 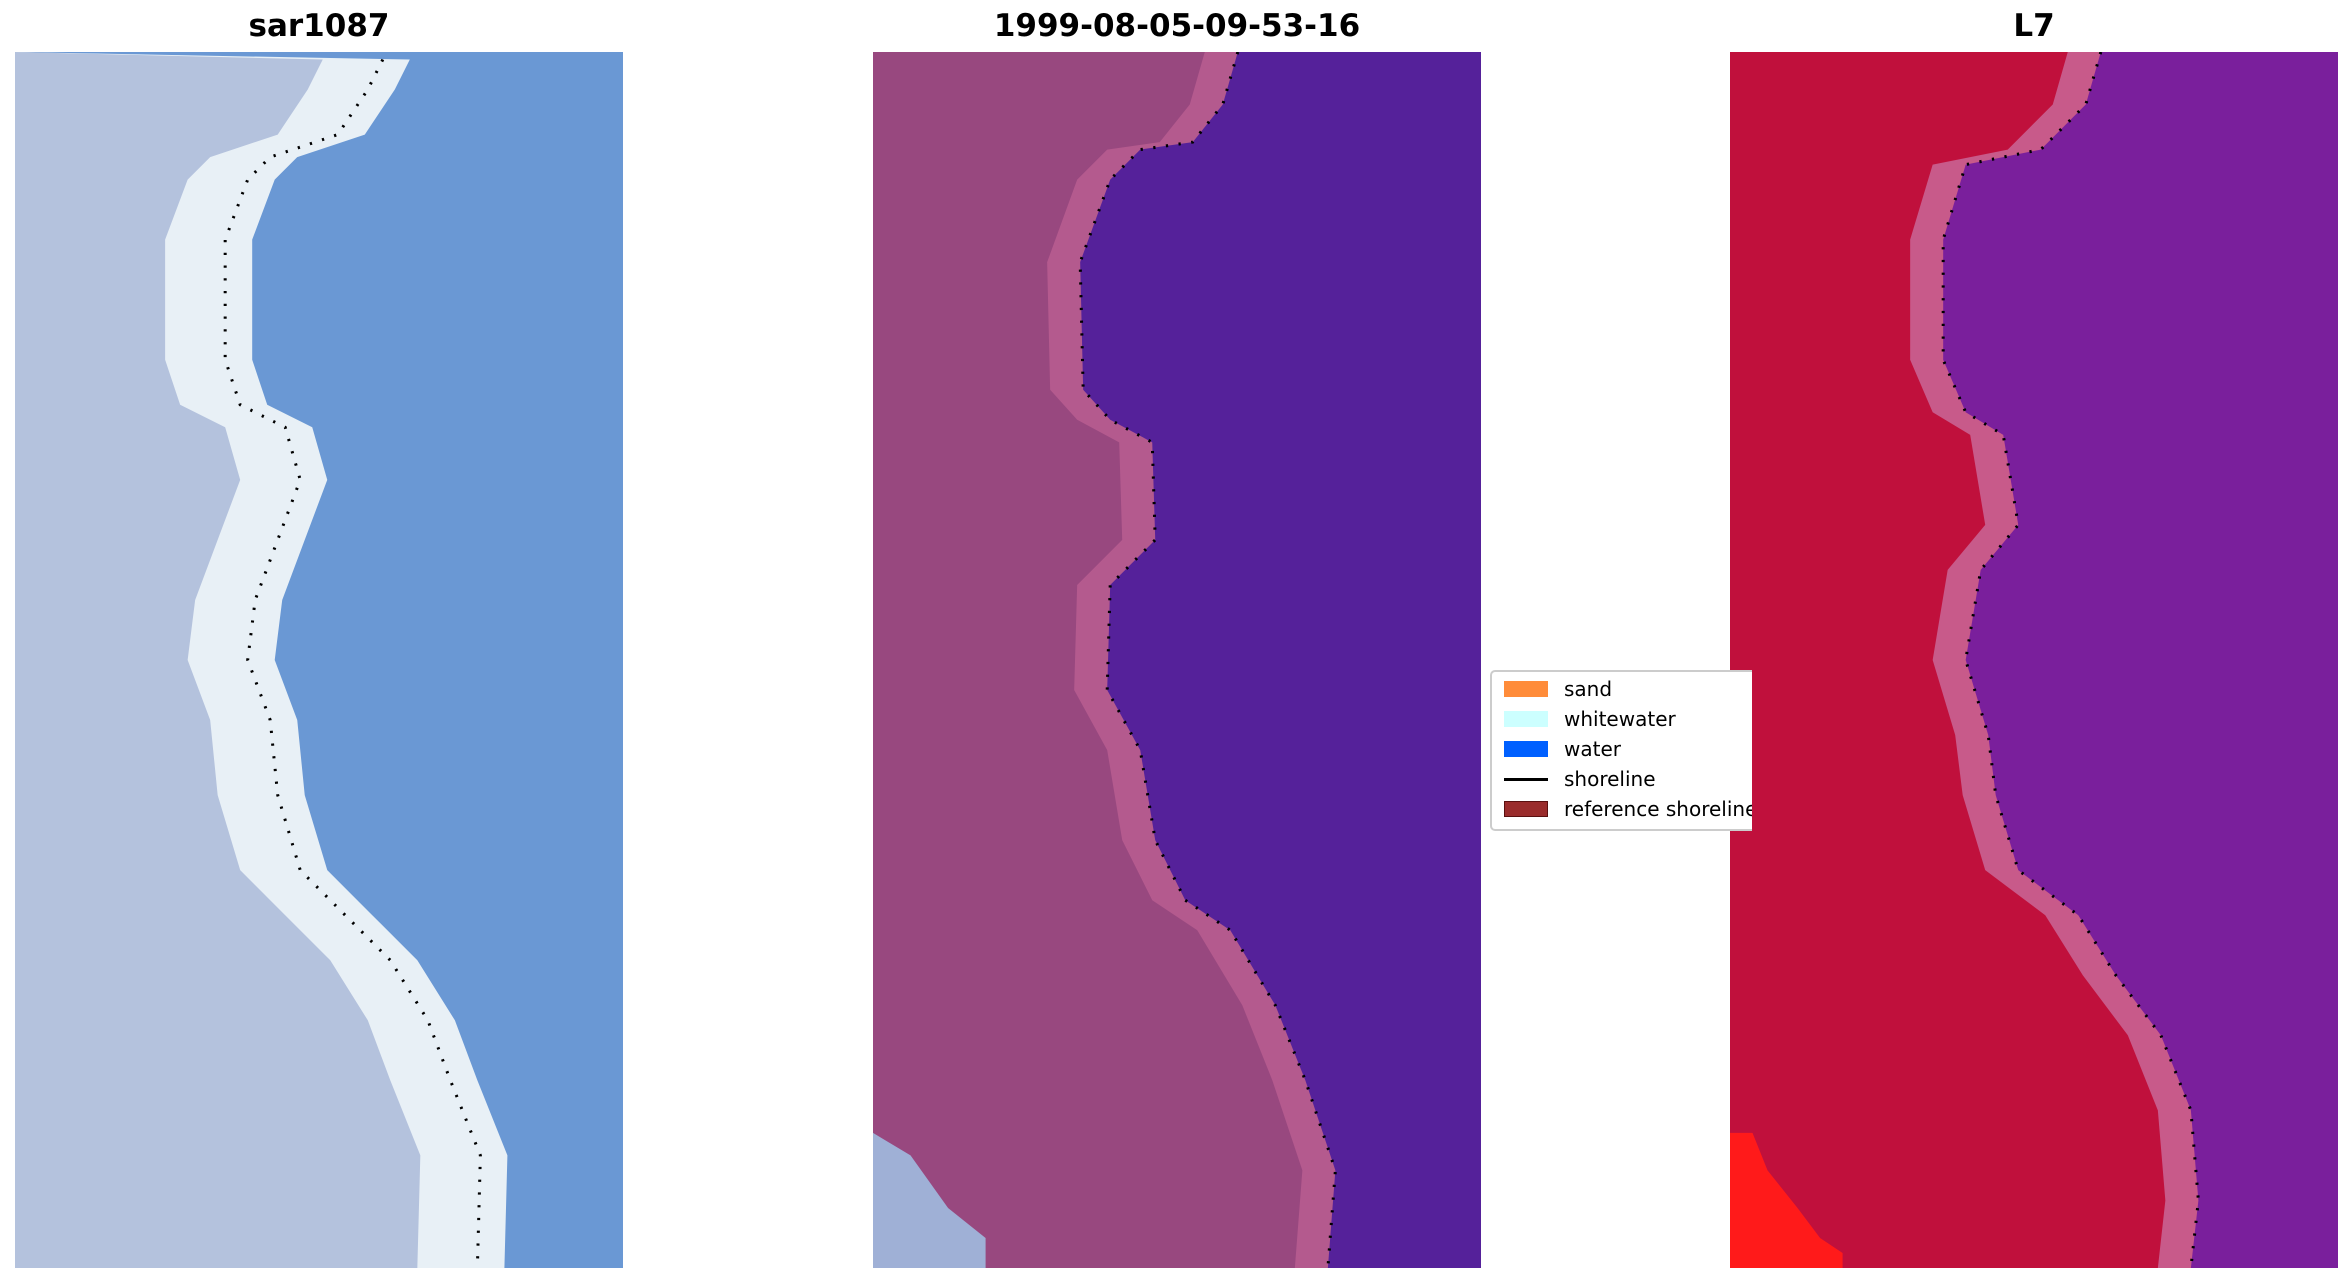 I want to click on legend-item-shoreline: shoreline, so click(x=1580, y=779).